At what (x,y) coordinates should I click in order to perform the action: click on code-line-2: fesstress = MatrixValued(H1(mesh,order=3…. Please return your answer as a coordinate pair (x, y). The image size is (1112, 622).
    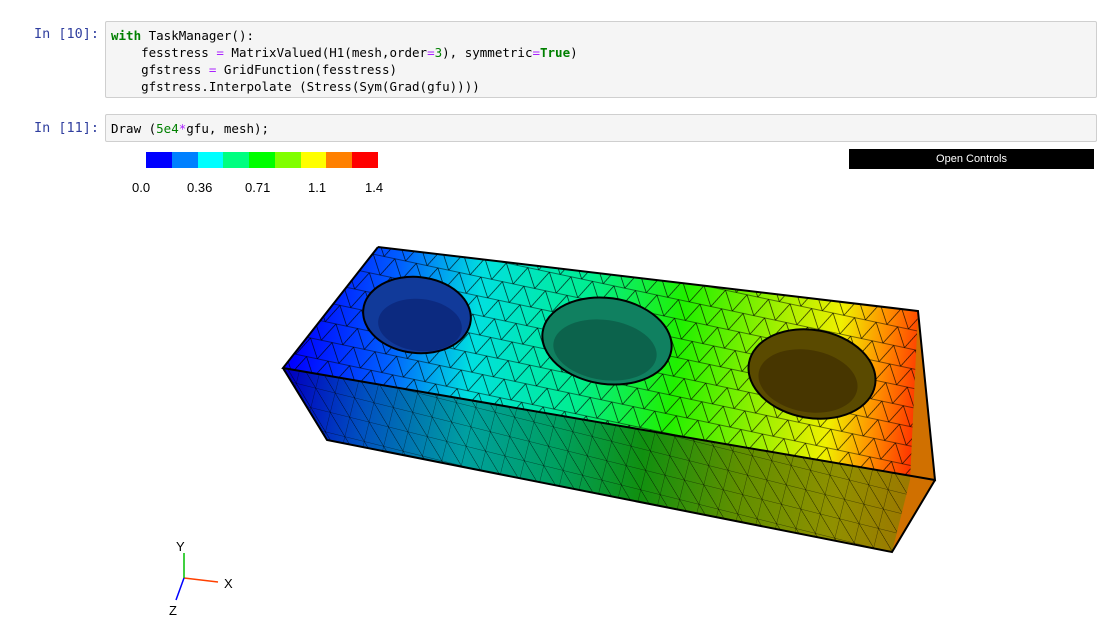
    Looking at the image, I should click on (344, 52).